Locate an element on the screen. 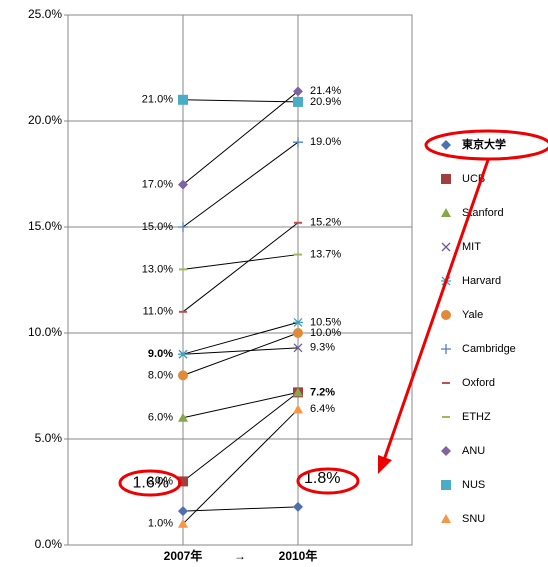 The width and height of the screenshot is (548, 567). data-label: 3.0% is located at coordinates (160, 481).